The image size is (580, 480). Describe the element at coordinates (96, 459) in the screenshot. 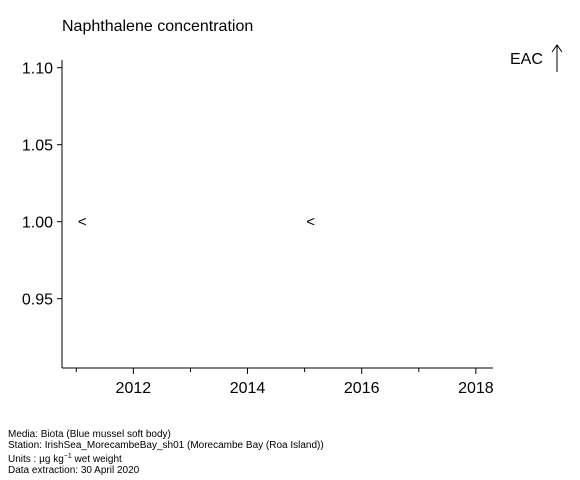

I see `footer-units-suffix: wet weight` at that location.